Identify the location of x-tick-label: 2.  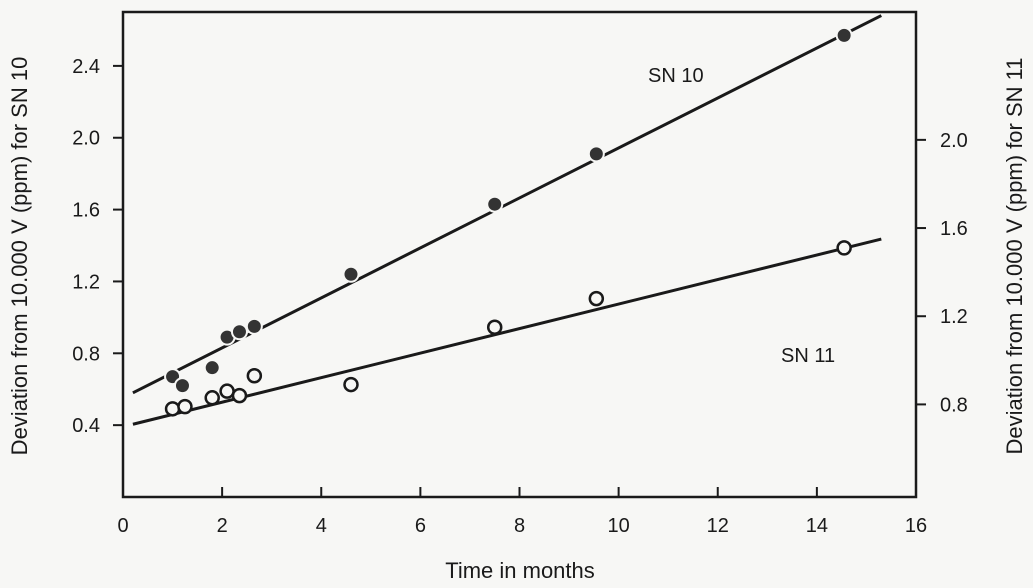
(222, 526).